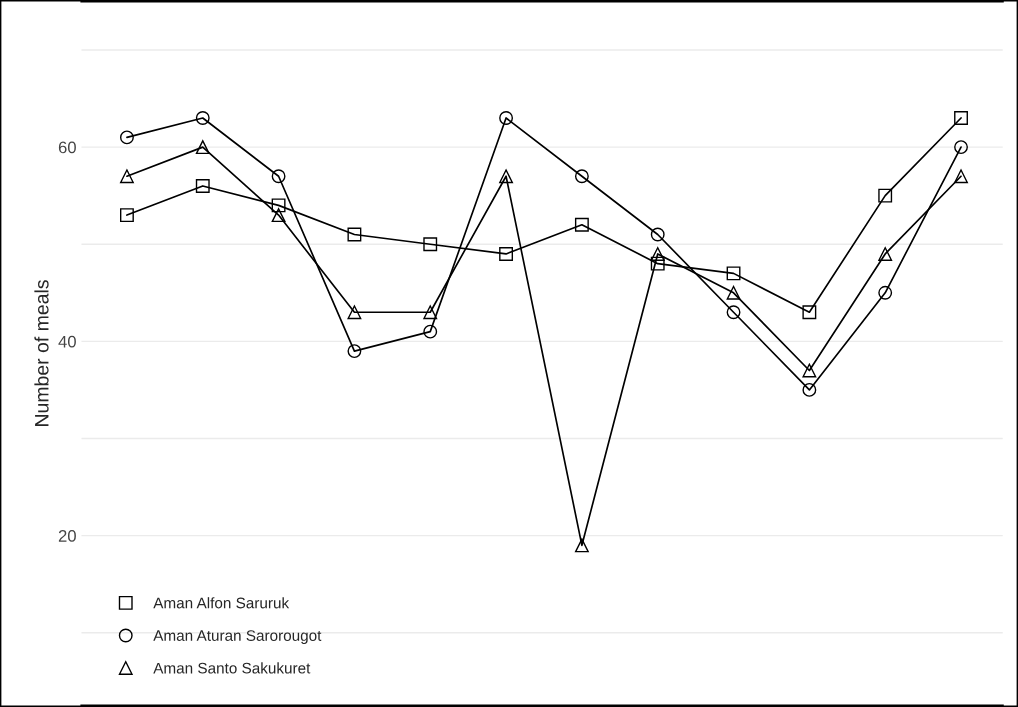 The height and width of the screenshot is (707, 1018). What do you see at coordinates (221, 603) in the screenshot?
I see `legend-label: Aman Alfon Saruruk` at bounding box center [221, 603].